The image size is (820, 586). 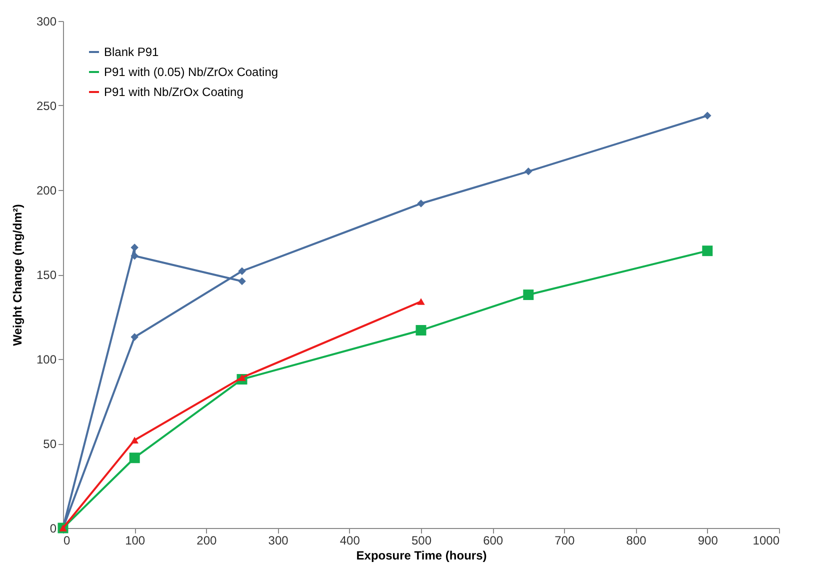 I want to click on y-tick-label: 250, so click(x=46, y=106).